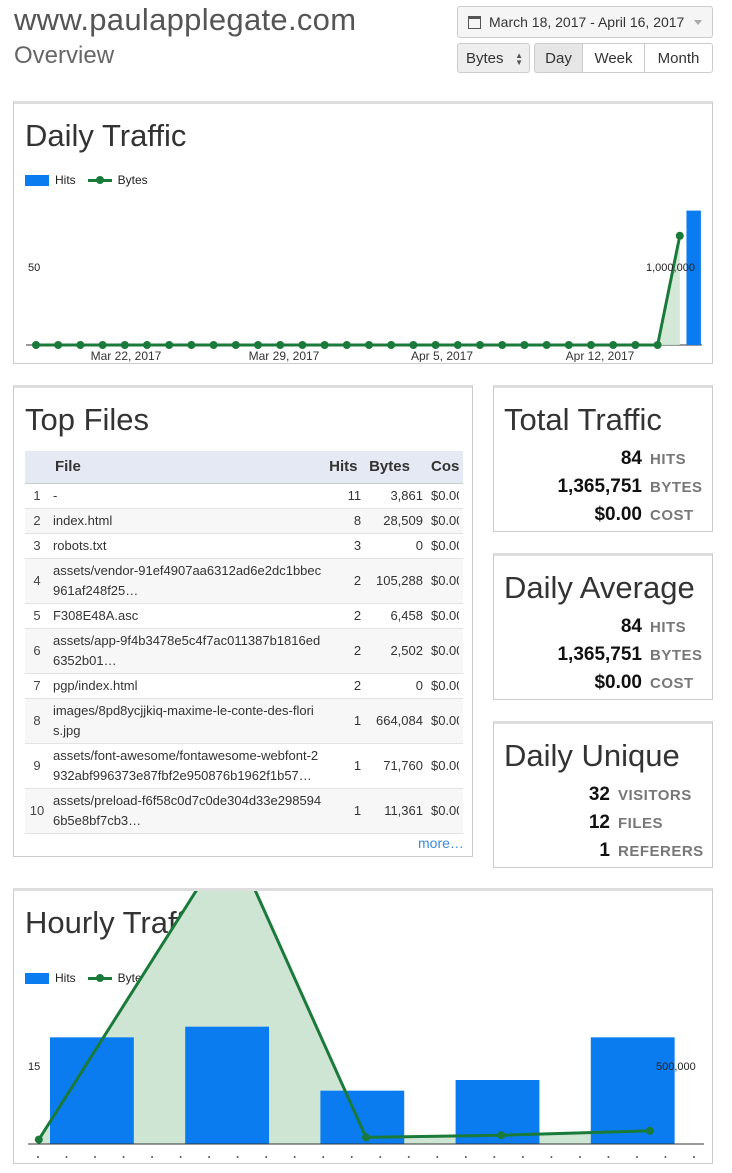 This screenshot has height=1173, width=732. What do you see at coordinates (558, 58) in the screenshot?
I see `period-day-button: Day` at bounding box center [558, 58].